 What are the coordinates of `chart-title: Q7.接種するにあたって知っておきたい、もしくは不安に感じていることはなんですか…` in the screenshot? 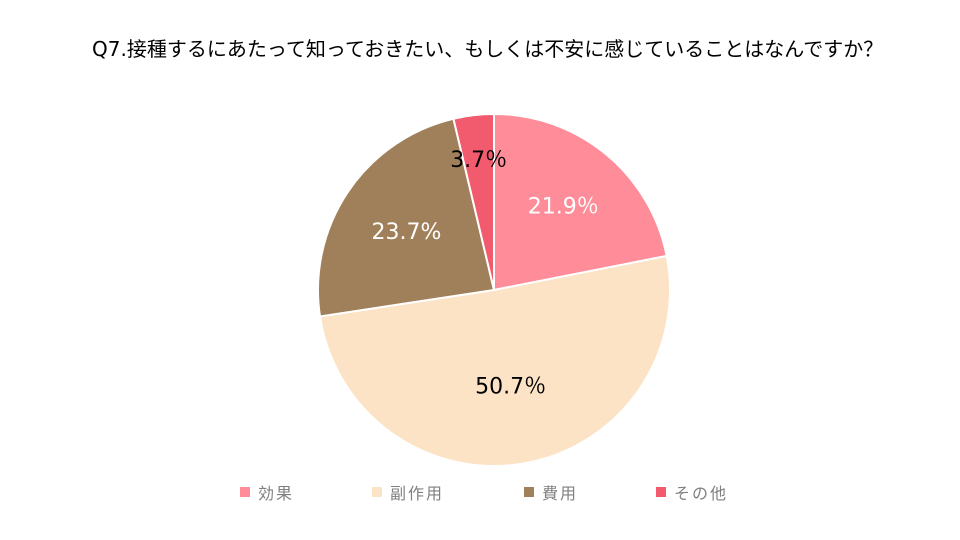 It's located at (488, 49).